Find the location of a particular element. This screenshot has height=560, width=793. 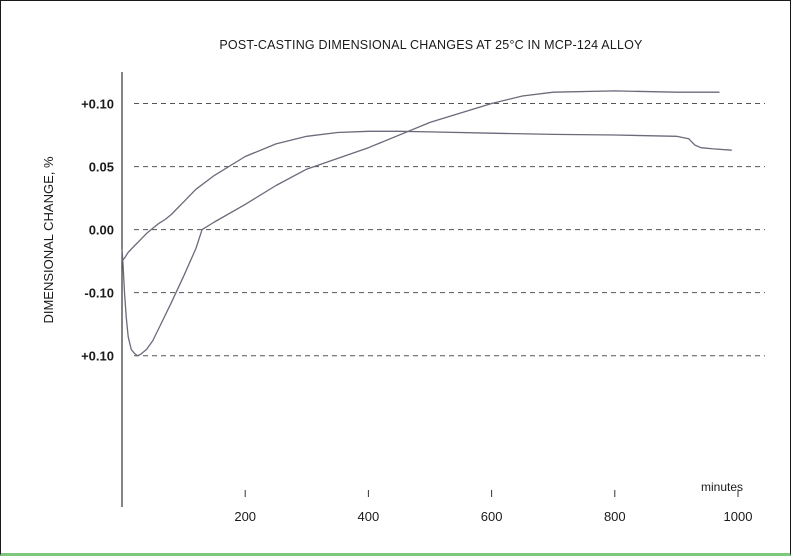

x-axis-unit-label: minutes is located at coordinates (722, 487).